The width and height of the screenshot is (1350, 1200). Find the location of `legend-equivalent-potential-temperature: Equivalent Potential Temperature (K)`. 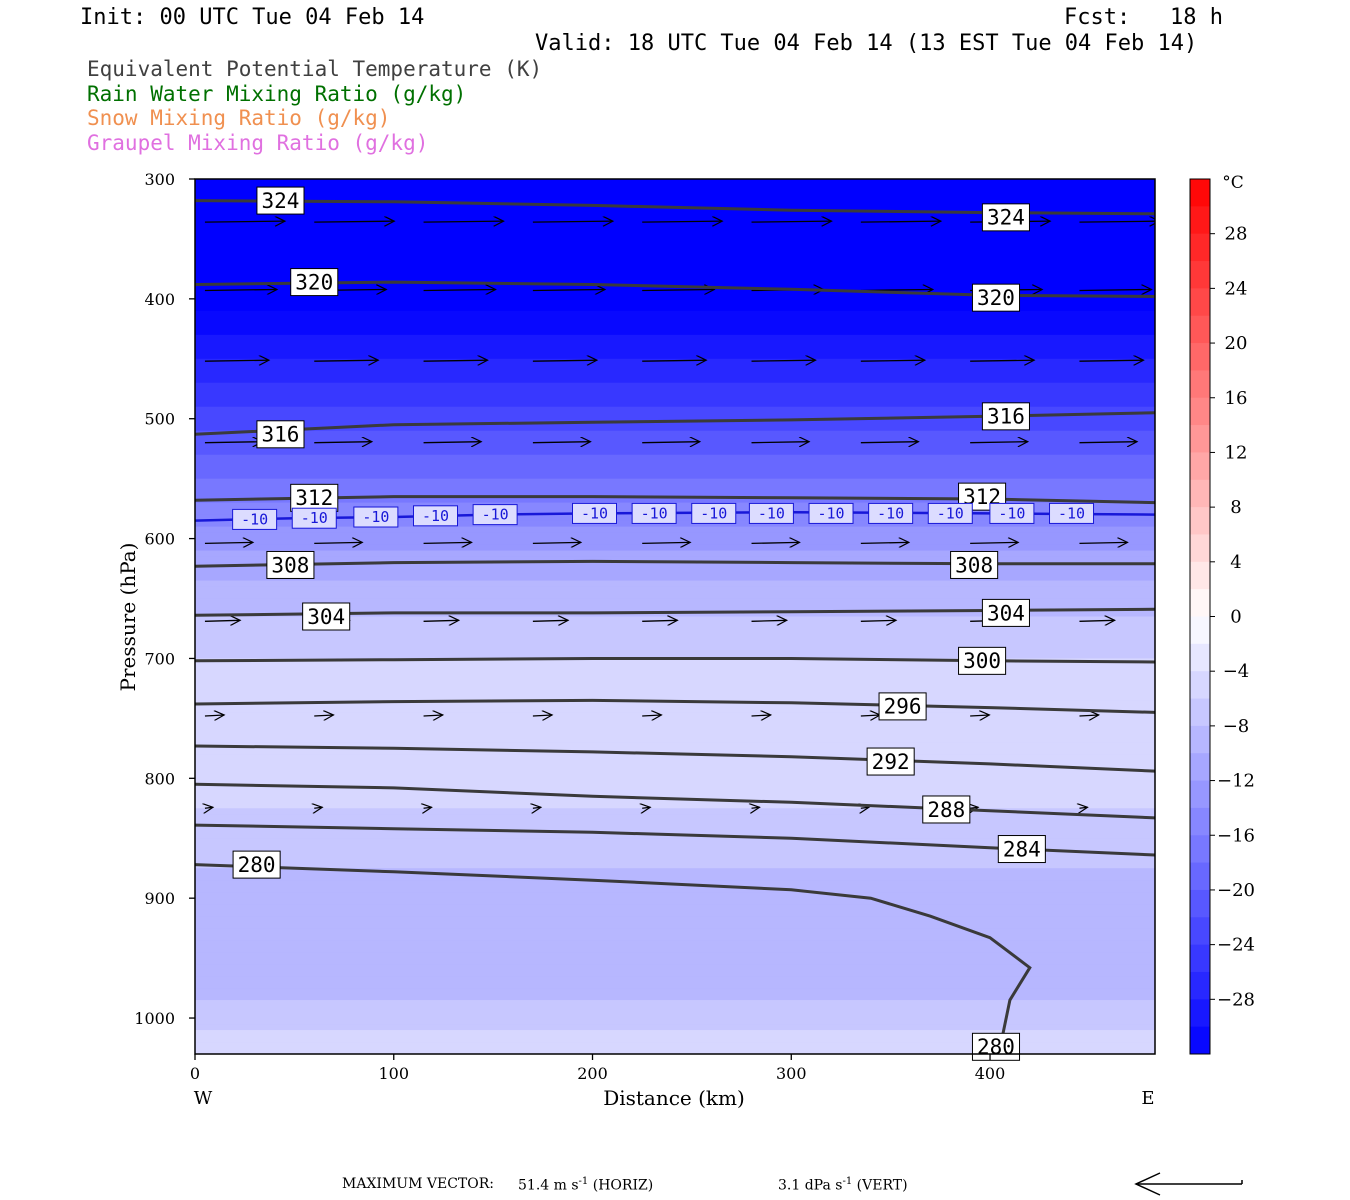

legend-equivalent-potential-temperature: Equivalent Potential Temperature (K) is located at coordinates (315, 69).